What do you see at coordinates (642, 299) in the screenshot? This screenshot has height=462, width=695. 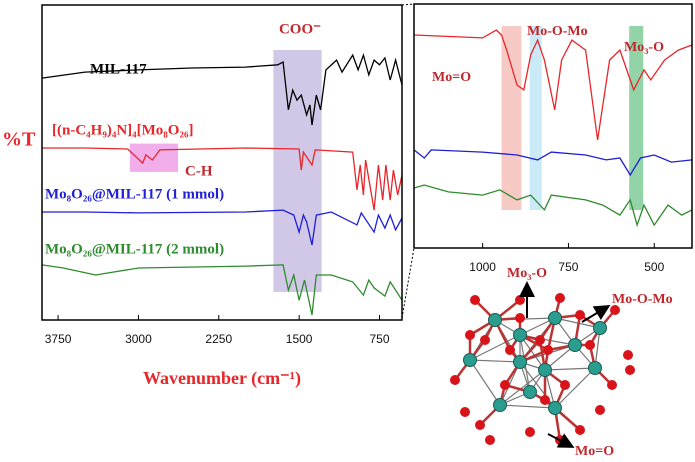 I see `structure-label: Mo-O-Mo` at bounding box center [642, 299].